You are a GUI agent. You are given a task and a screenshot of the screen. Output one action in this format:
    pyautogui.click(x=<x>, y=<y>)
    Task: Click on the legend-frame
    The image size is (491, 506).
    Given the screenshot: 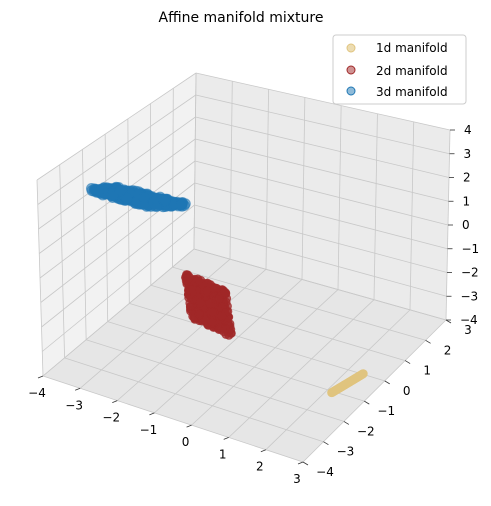 What is the action you would take?
    pyautogui.click(x=399, y=69)
    